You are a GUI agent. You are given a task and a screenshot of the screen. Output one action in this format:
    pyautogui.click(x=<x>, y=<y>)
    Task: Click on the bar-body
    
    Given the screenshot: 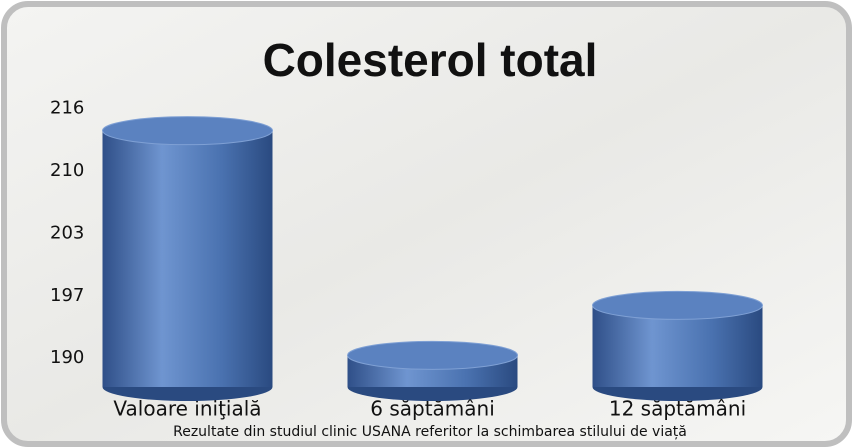 What is the action you would take?
    pyautogui.click(x=187, y=258)
    